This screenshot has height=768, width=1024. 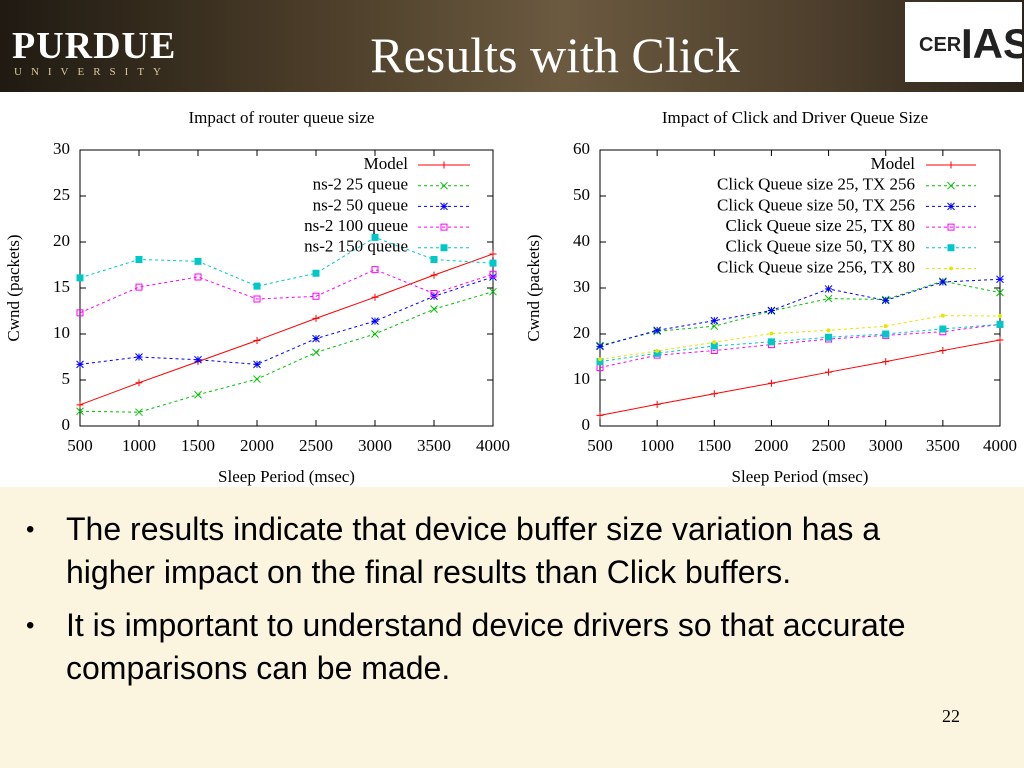 What do you see at coordinates (581, 378) in the screenshot?
I see `y-tick-label: 10` at bounding box center [581, 378].